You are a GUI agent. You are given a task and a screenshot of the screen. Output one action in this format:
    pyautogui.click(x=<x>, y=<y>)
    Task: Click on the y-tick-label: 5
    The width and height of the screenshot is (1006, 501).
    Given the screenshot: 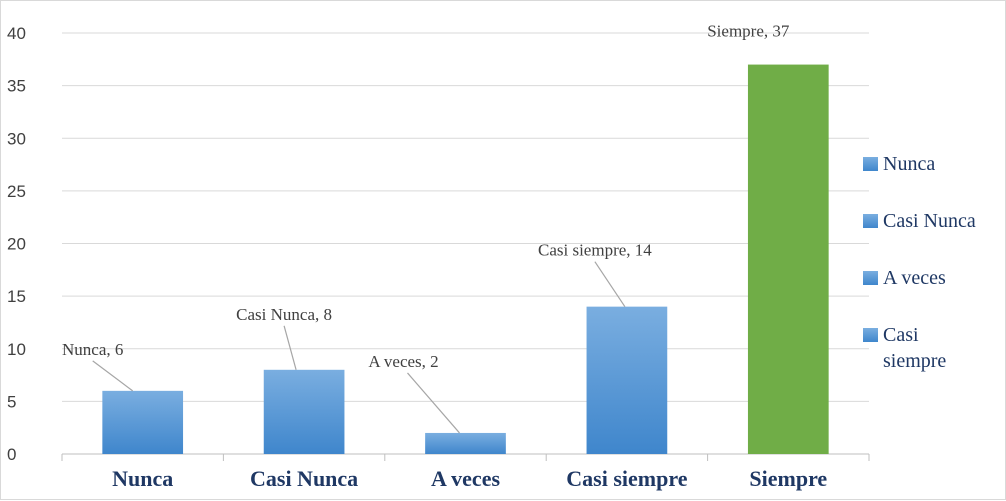 What is the action you would take?
    pyautogui.click(x=11, y=401)
    